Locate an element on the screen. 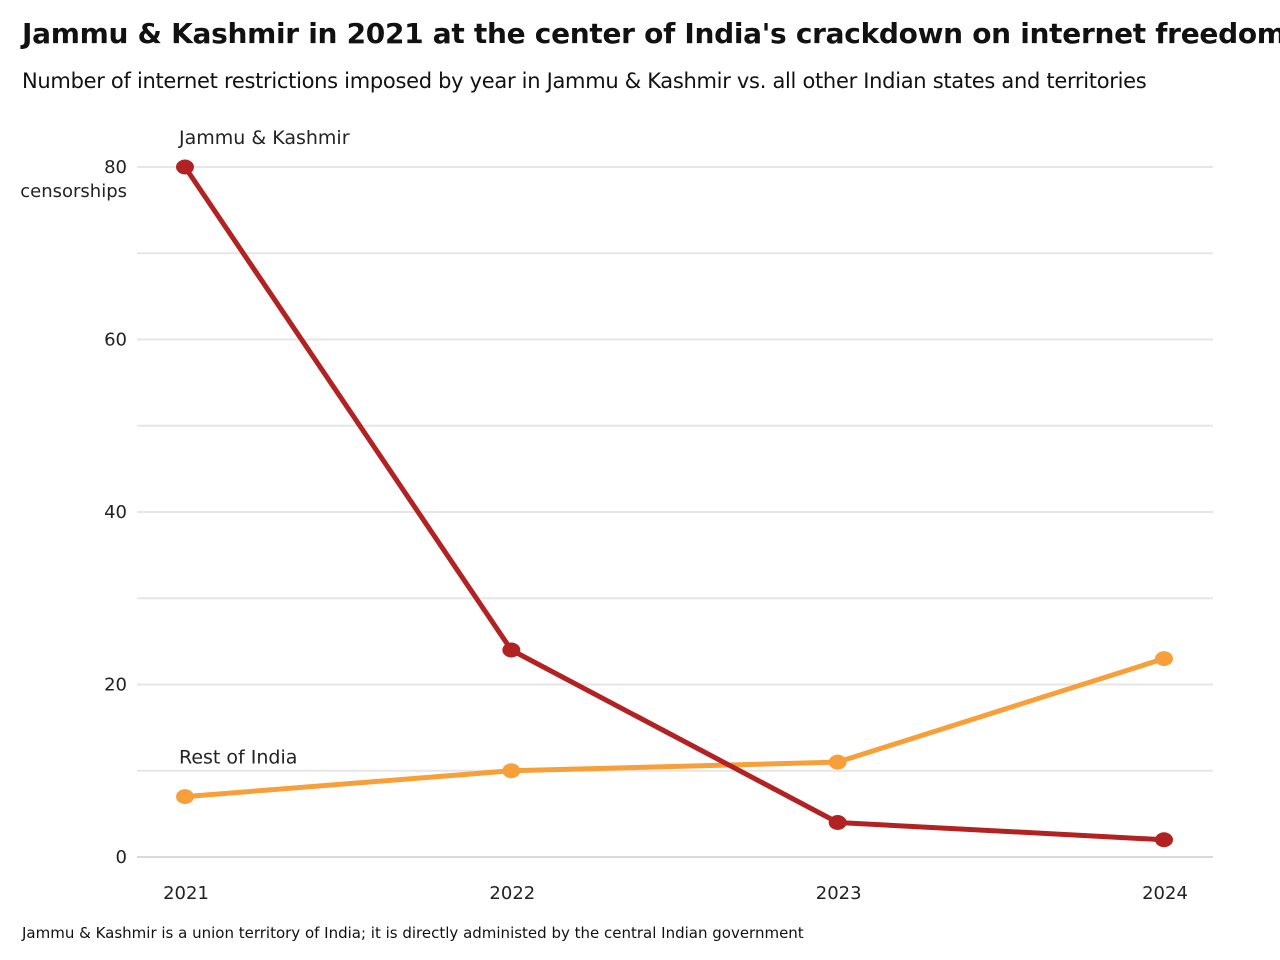 The image size is (1280, 960). y-tick-label: 0 is located at coordinates (121, 857).